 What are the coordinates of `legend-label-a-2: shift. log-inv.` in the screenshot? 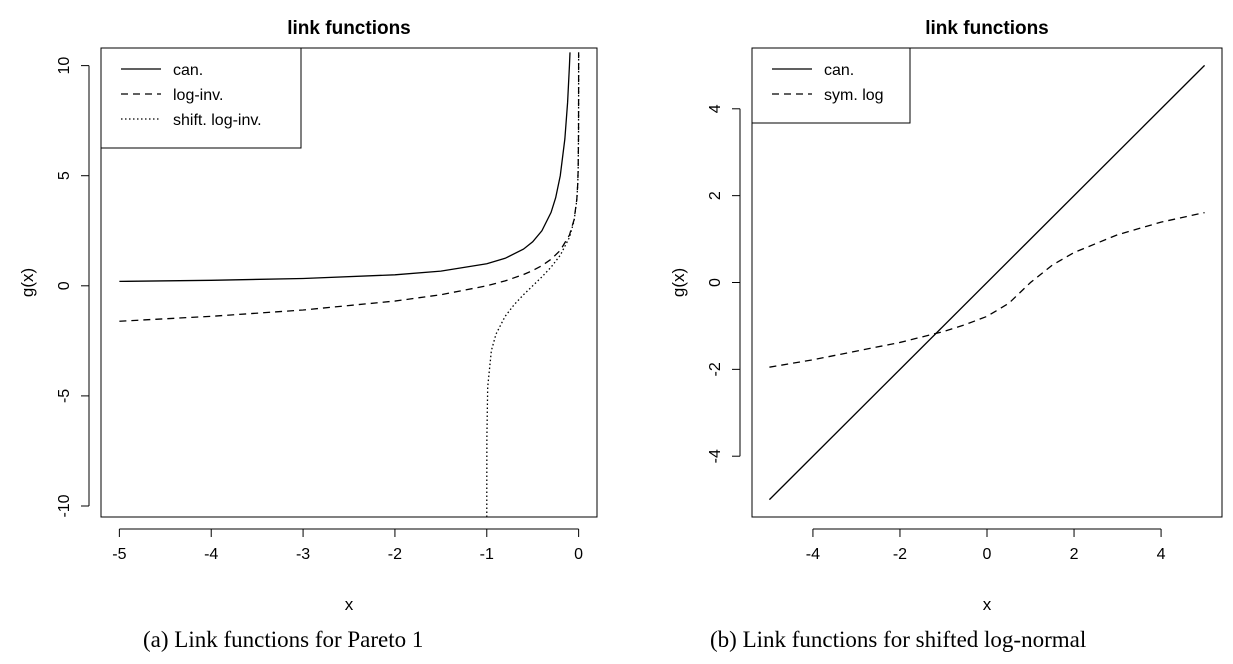 It's located at (217, 120).